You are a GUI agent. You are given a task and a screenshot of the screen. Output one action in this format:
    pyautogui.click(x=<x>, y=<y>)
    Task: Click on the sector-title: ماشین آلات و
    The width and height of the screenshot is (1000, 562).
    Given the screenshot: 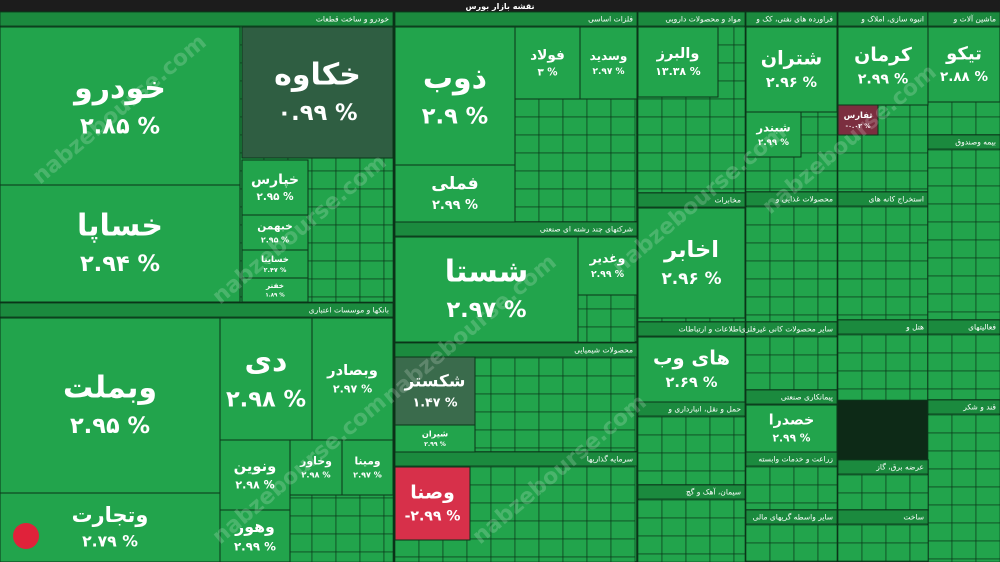 What is the action you would take?
    pyautogui.click(x=974, y=19)
    